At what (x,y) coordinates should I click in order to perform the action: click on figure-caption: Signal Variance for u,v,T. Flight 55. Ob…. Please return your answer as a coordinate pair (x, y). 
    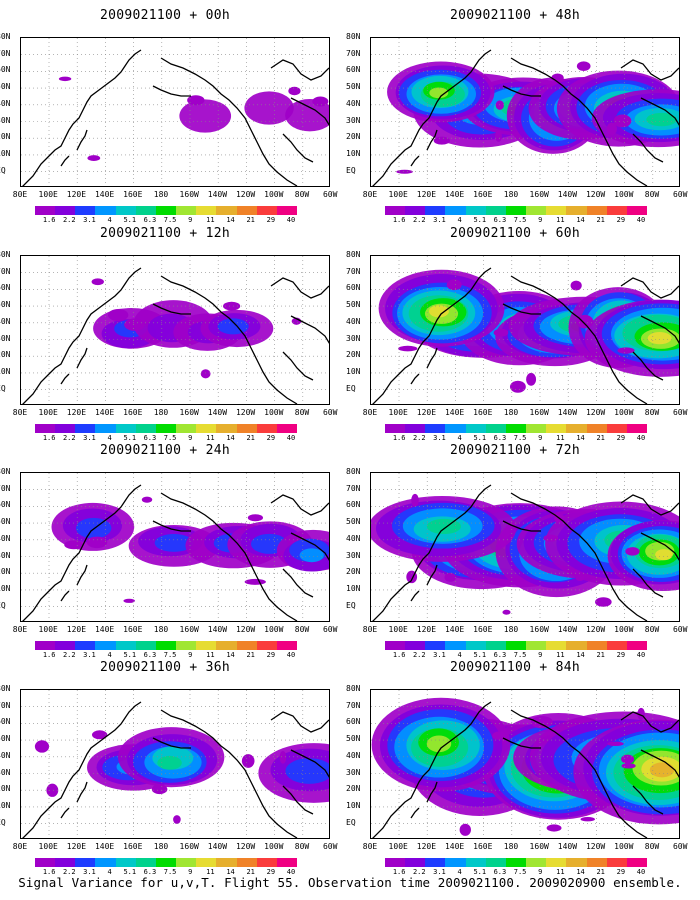
    Looking at the image, I should click on (350, 882).